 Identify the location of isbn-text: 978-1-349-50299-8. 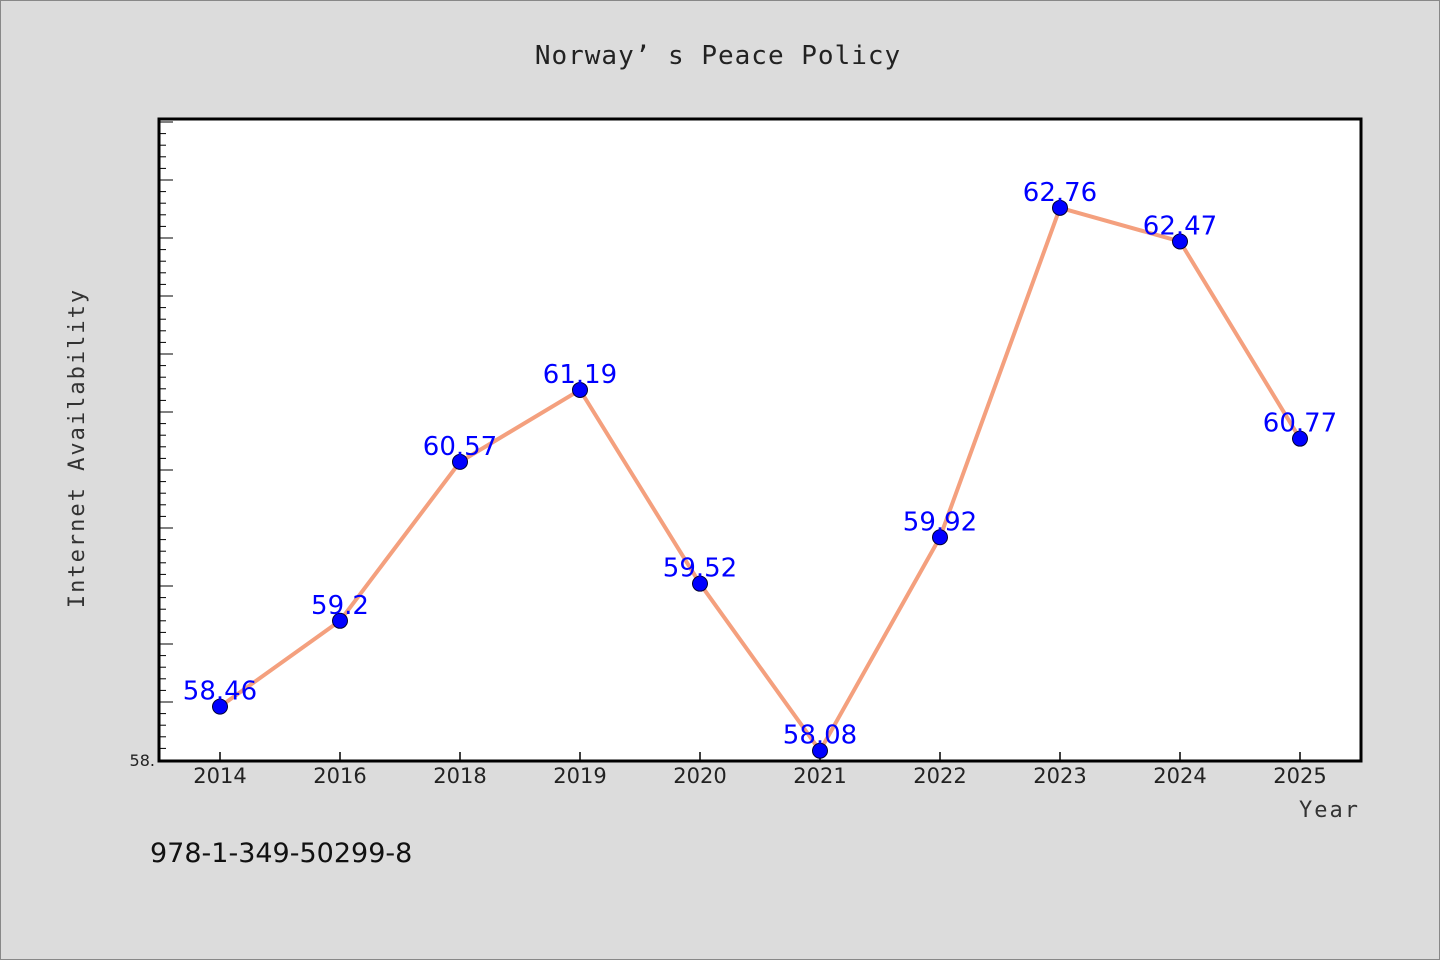
(281, 853).